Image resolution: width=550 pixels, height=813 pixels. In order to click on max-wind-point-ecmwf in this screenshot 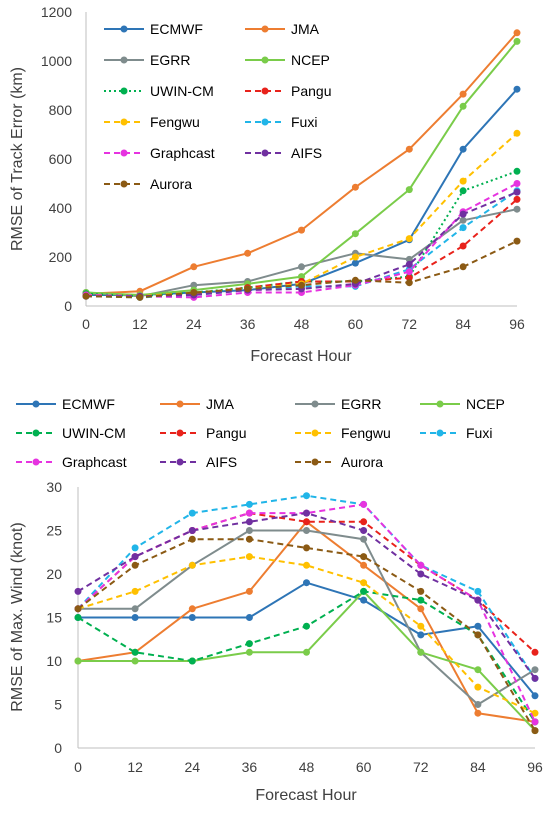, I will do `click(135, 617)`.